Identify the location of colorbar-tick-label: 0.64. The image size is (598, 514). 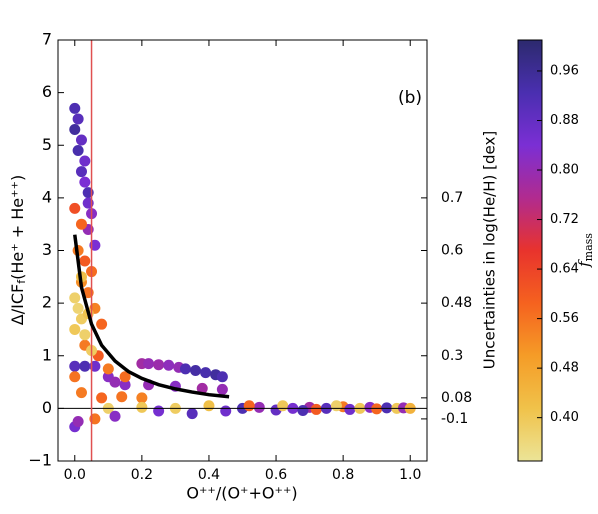
(564, 269).